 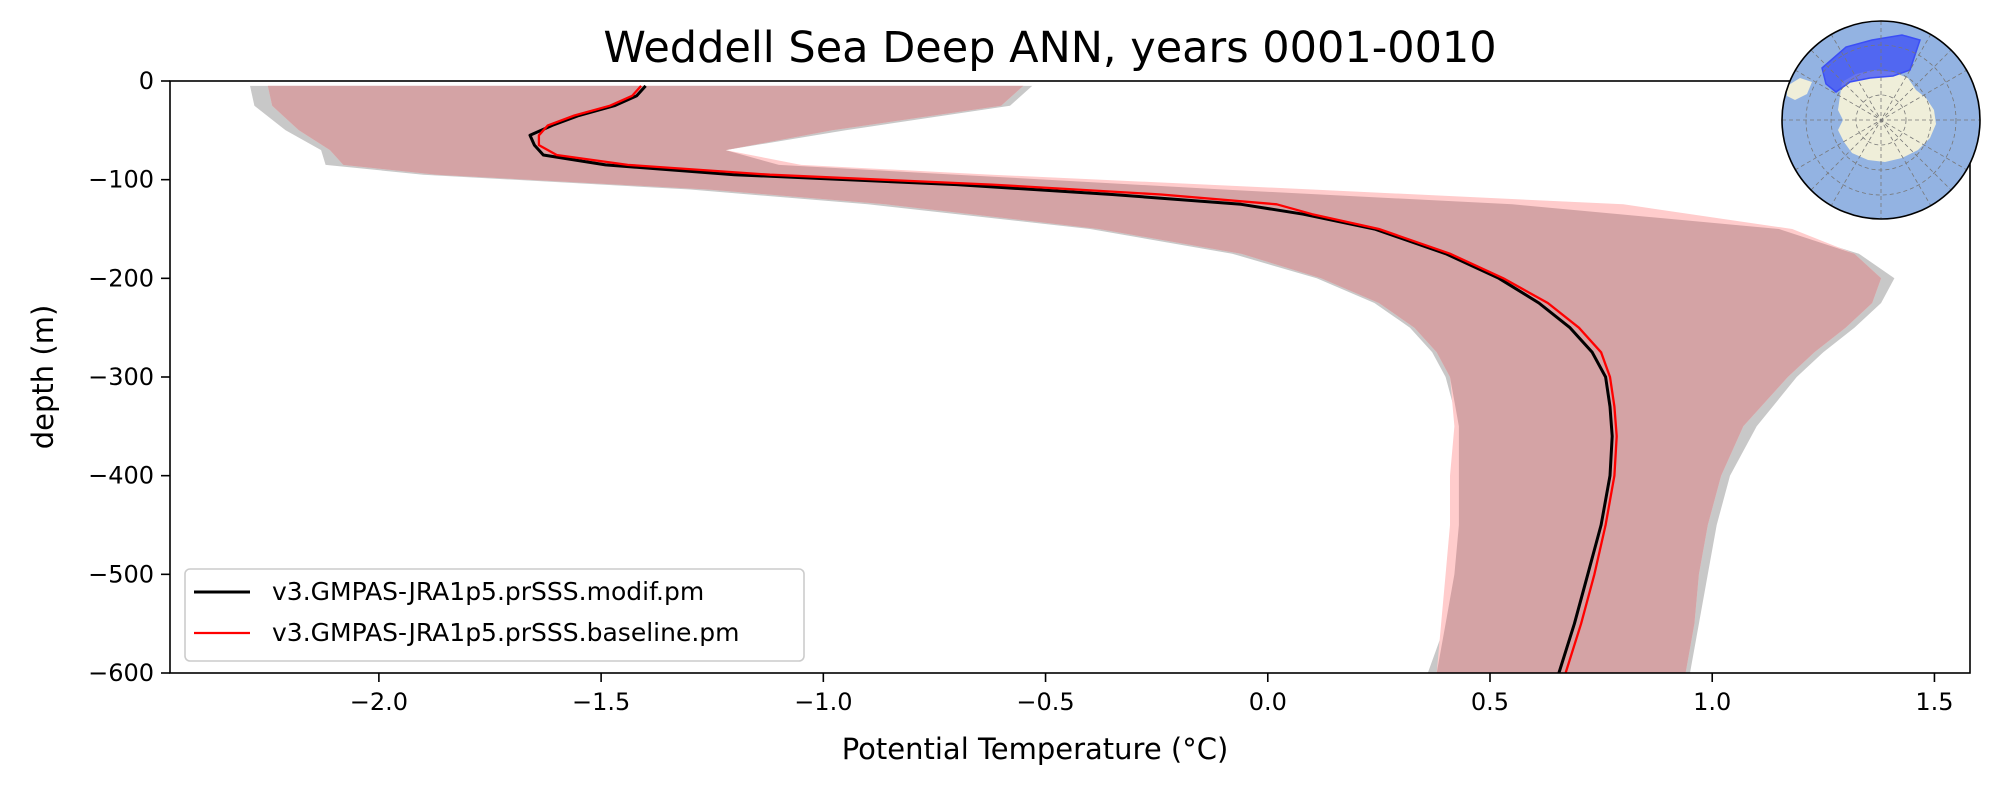 What do you see at coordinates (488, 591) in the screenshot?
I see `legend-label-modif: v3.GMPAS-JRA1p5.prSSS.modif.pm` at bounding box center [488, 591].